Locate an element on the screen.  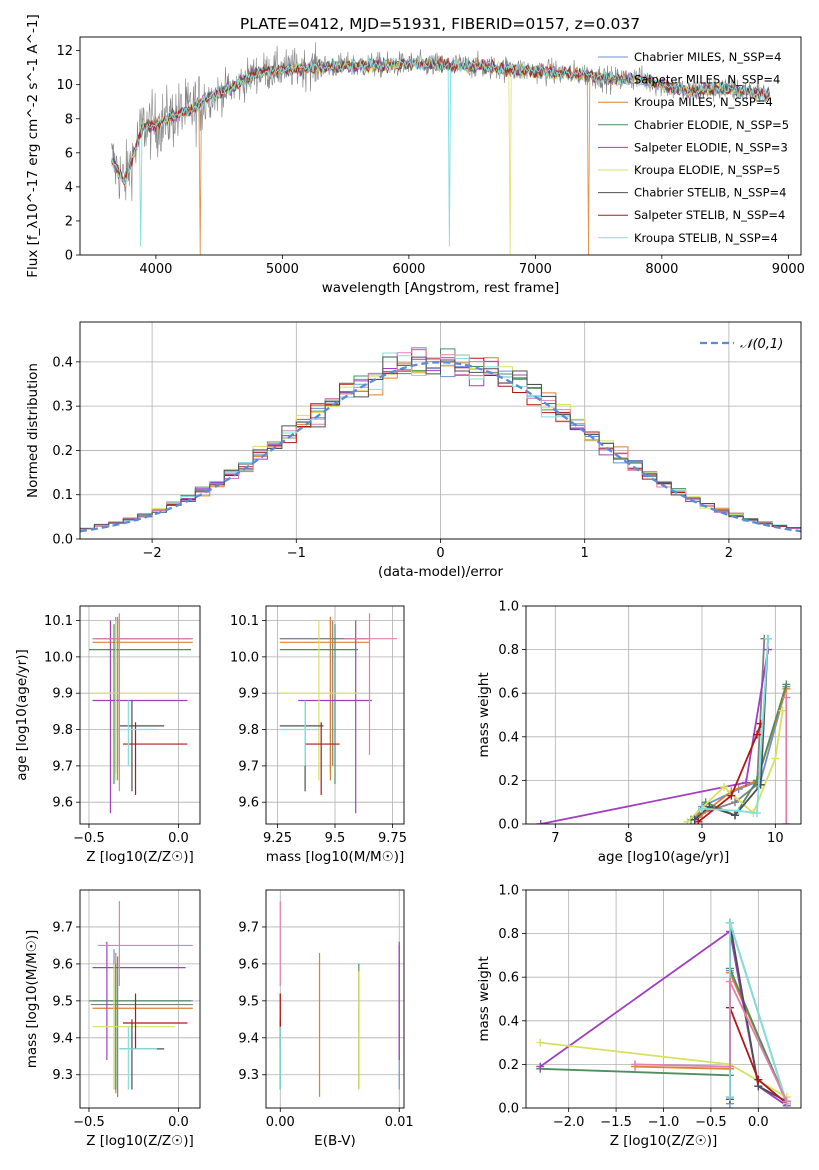
y-tick-label: 0 is located at coordinates (69, 256).